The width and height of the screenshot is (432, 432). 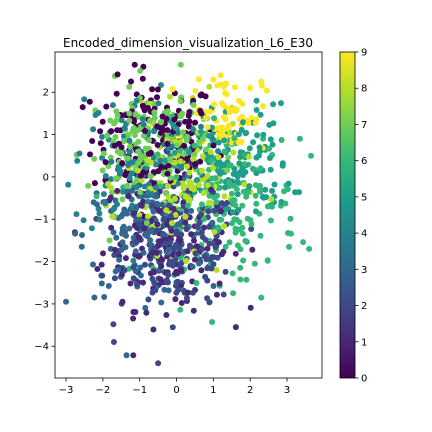 What do you see at coordinates (364, 234) in the screenshot?
I see `colorbar-tick-label: 4` at bounding box center [364, 234].